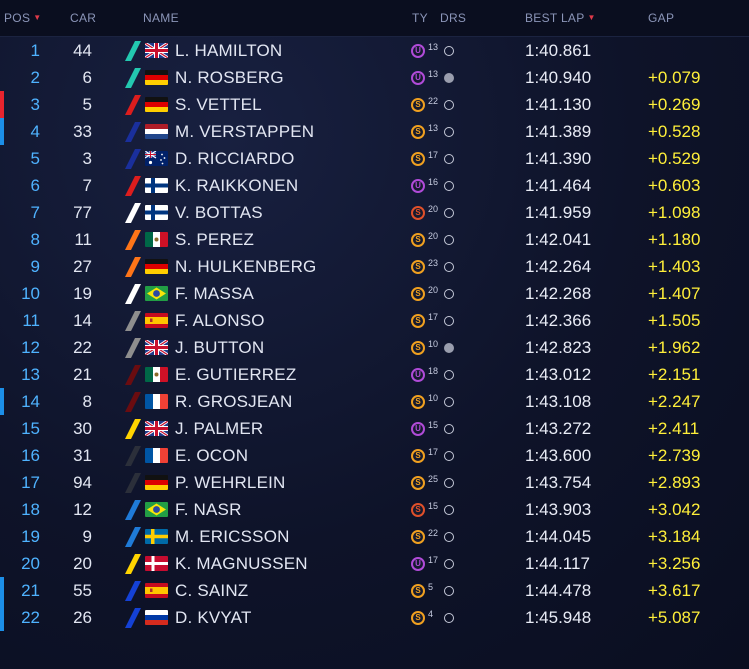 The width and height of the screenshot is (749, 669). What do you see at coordinates (35, 158) in the screenshot?
I see `position: 5` at bounding box center [35, 158].